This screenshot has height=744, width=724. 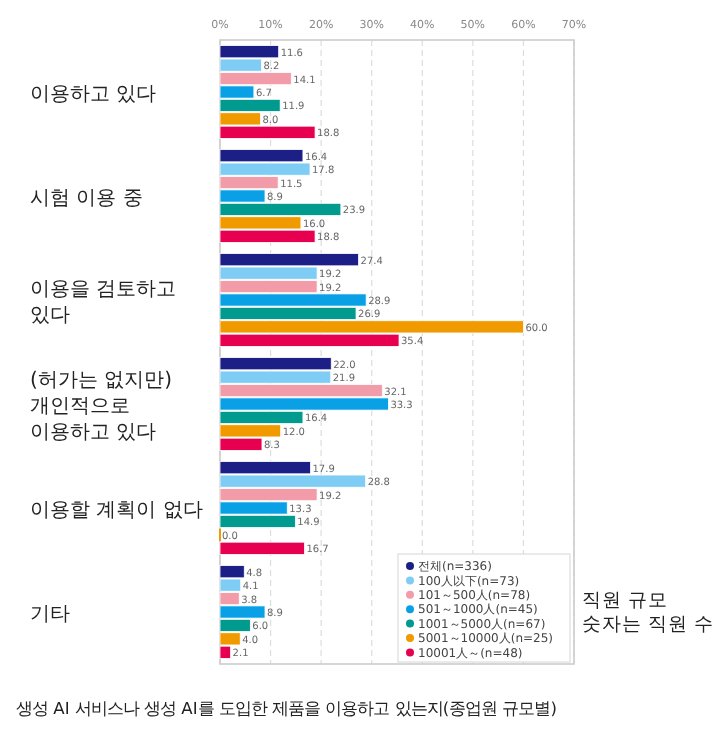 What do you see at coordinates (286, 708) in the screenshot?
I see `text: 생성 AI 서비스나 생성 AI를 도입한 제품을 이용하고 있는지(종업원 규모별)` at bounding box center [286, 708].